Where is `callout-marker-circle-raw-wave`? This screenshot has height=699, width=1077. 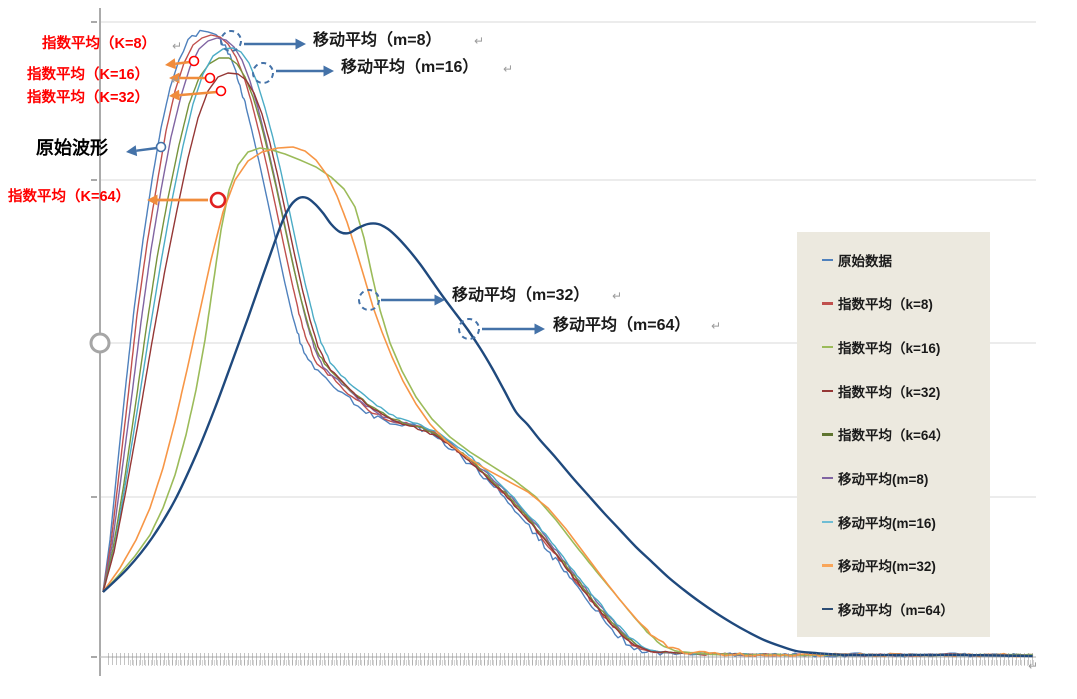 callout-marker-circle-raw-wave is located at coordinates (161, 147).